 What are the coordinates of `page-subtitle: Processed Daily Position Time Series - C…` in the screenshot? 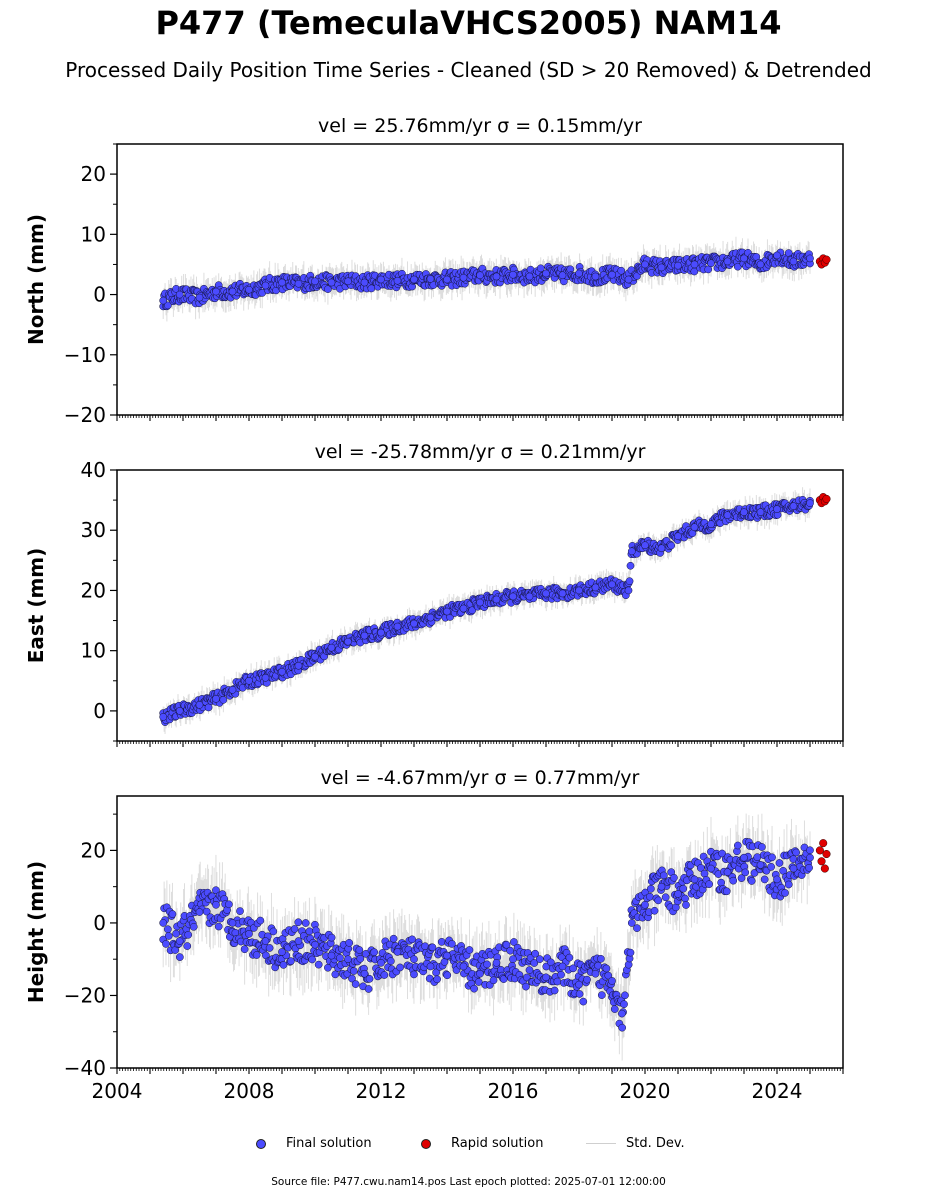 It's located at (468, 70).